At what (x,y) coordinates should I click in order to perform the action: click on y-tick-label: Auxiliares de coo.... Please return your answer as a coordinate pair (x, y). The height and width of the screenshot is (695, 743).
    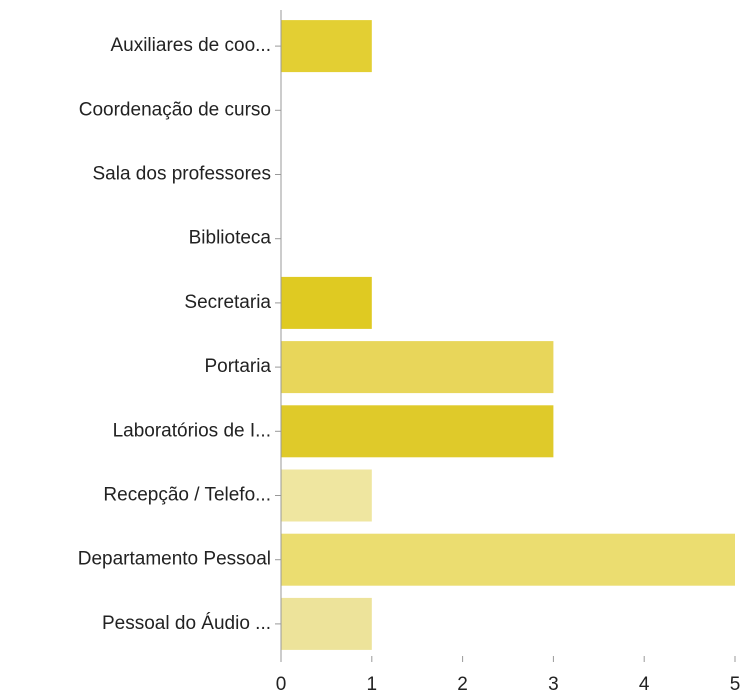
    Looking at the image, I should click on (190, 45).